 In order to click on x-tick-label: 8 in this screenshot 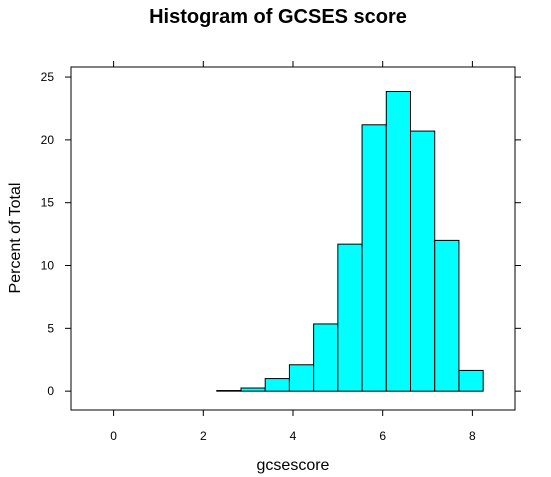, I will do `click(472, 436)`.